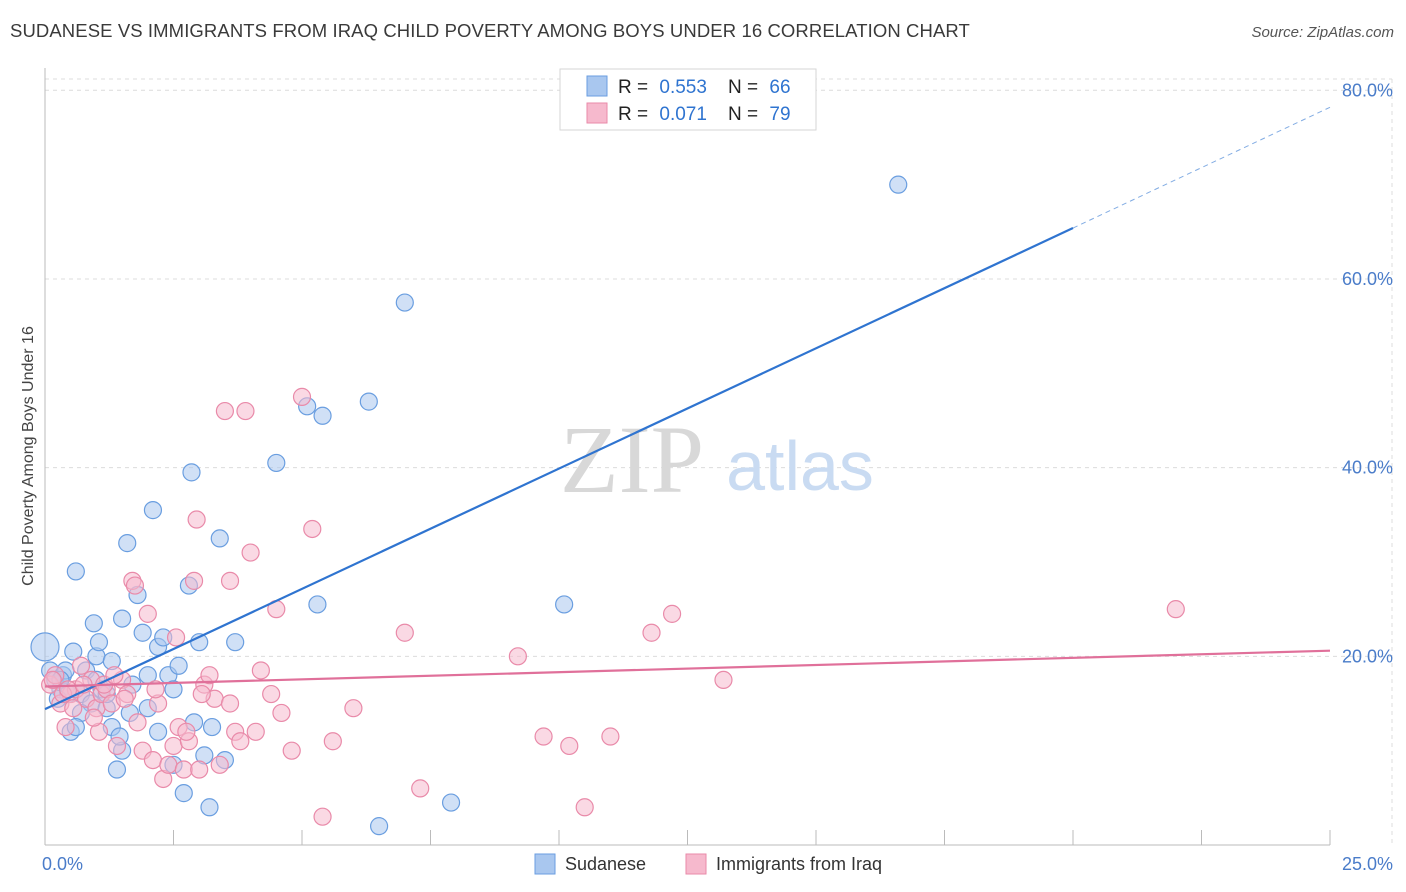  I want to click on legend-n-value-1: 66, so click(779, 87).